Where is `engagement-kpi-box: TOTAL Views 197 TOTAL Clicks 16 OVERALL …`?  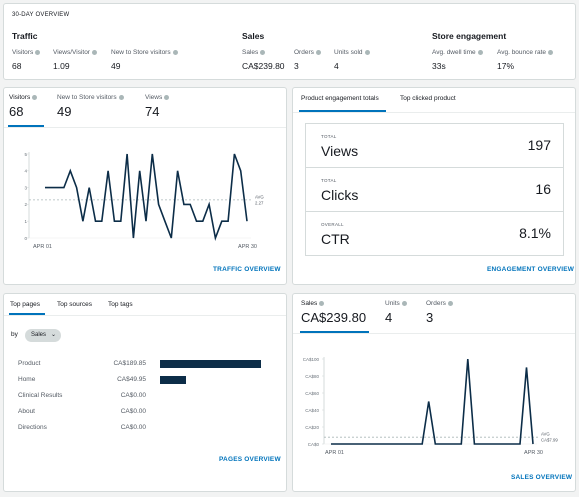
engagement-kpi-box: TOTAL Views 197 TOTAL Clicks 16 OVERALL … is located at coordinates (434, 189).